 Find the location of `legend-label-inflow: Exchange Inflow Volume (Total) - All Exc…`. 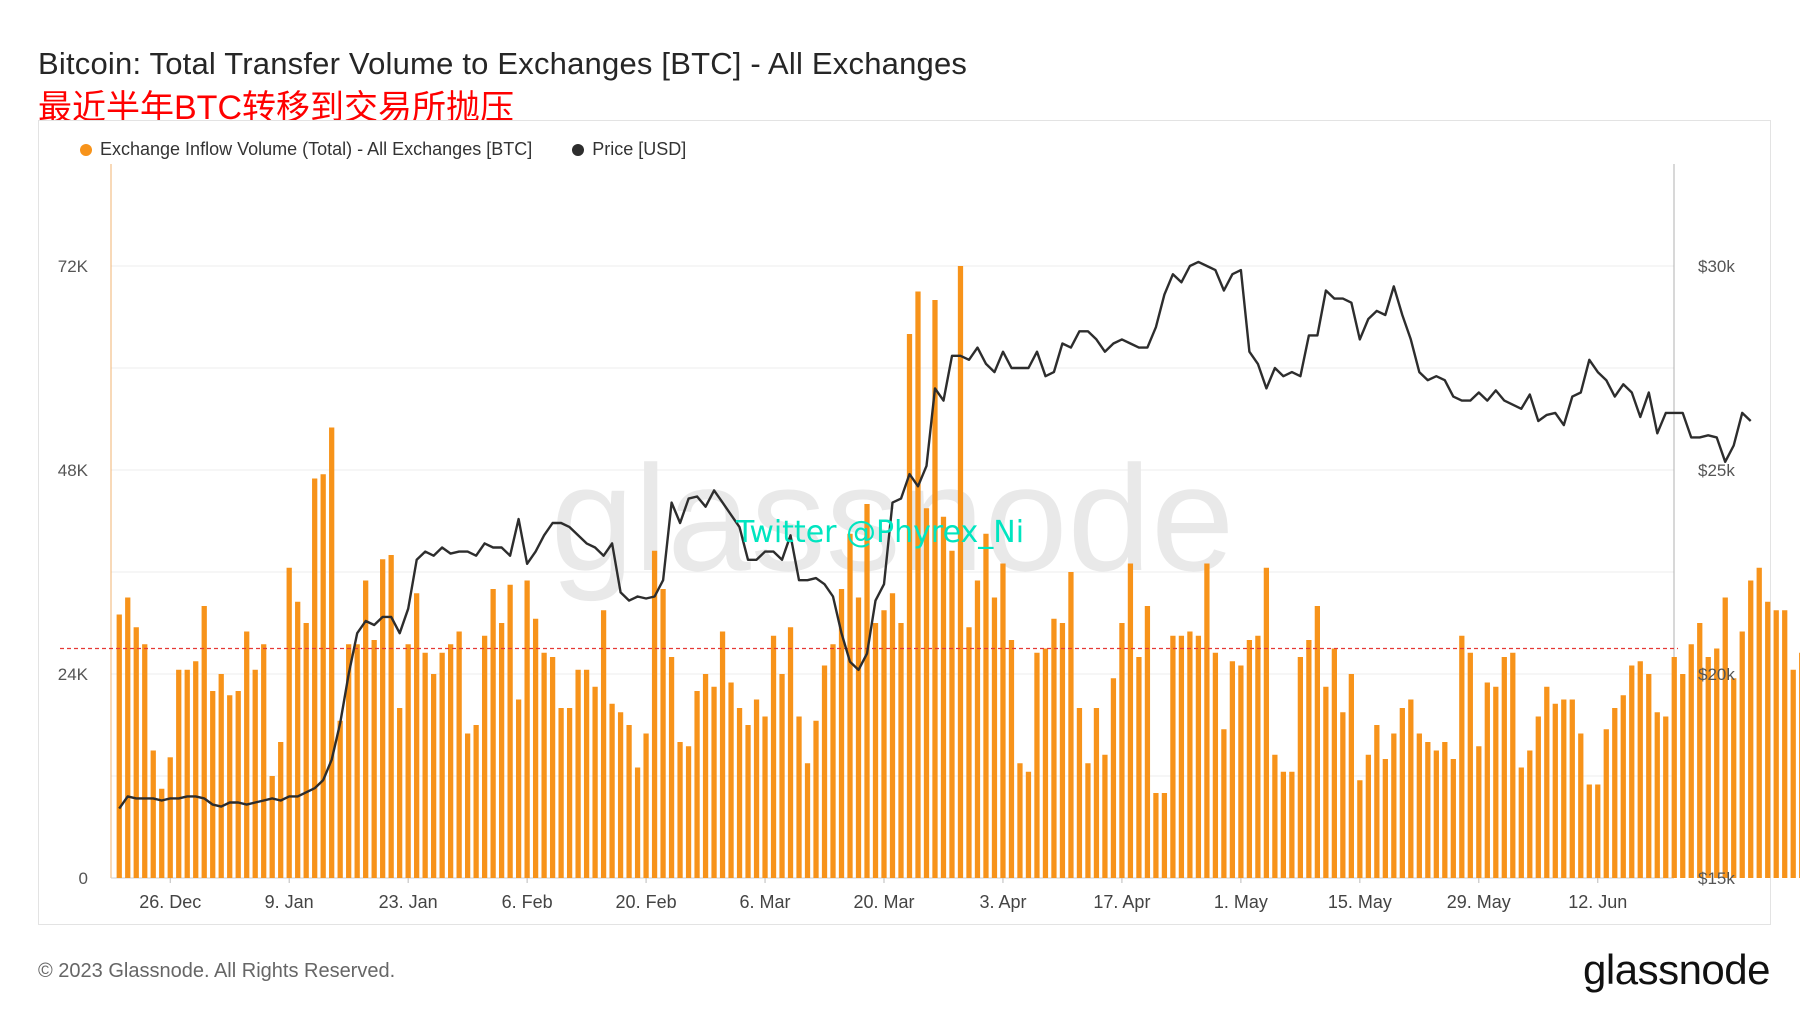

legend-label-inflow: Exchange Inflow Volume (Total) - All Exc… is located at coordinates (316, 149).